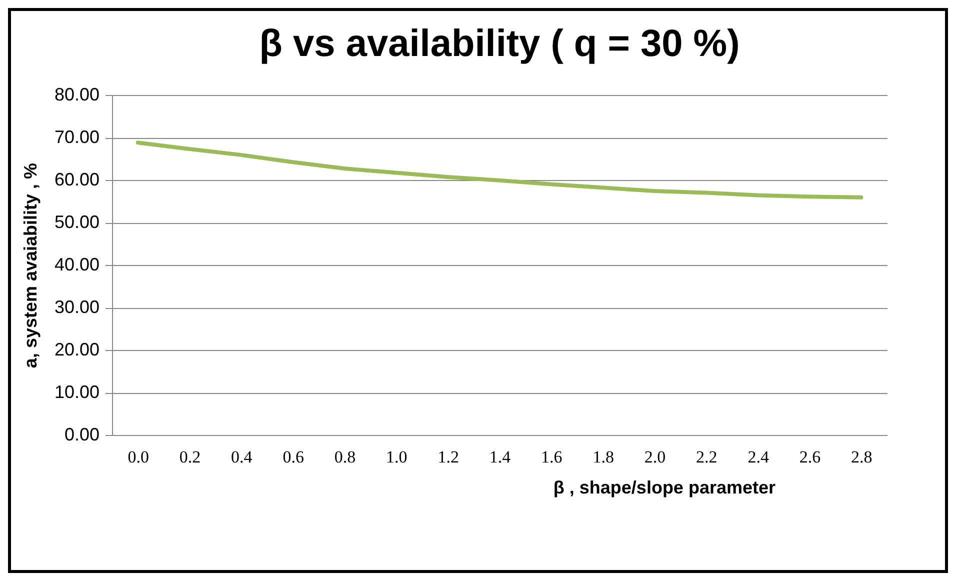 The width and height of the screenshot is (961, 583). I want to click on x-tick-label: 0.8, so click(345, 457).